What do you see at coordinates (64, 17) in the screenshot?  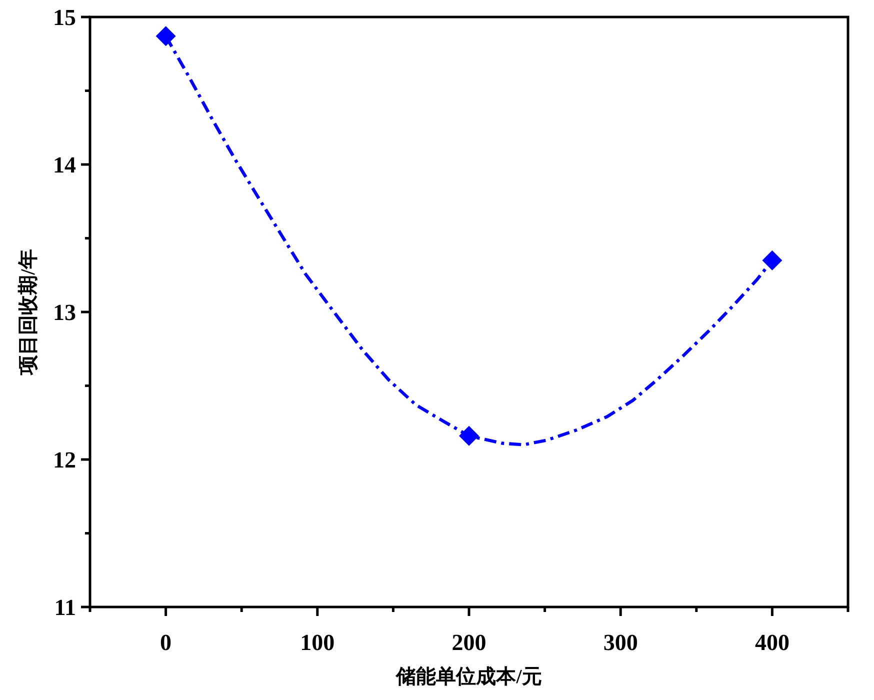 I see `y-tick-label: 15` at bounding box center [64, 17].